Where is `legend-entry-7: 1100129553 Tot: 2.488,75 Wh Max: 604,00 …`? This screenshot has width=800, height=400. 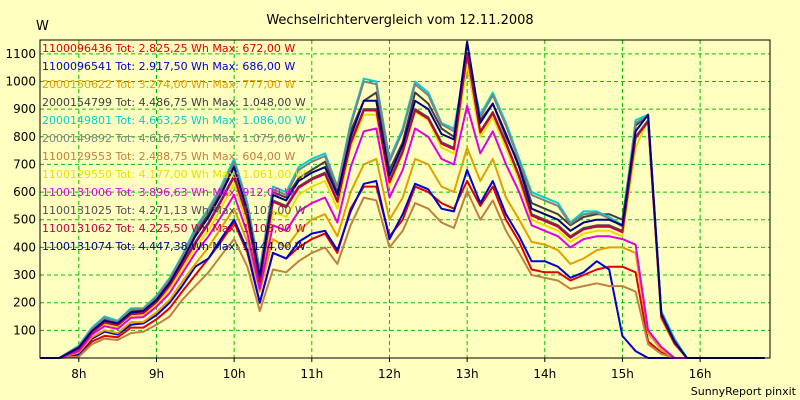
legend-entry-7: 1100129553 Tot: 2.488,75 Wh Max: 604,00 … is located at coordinates (168, 156).